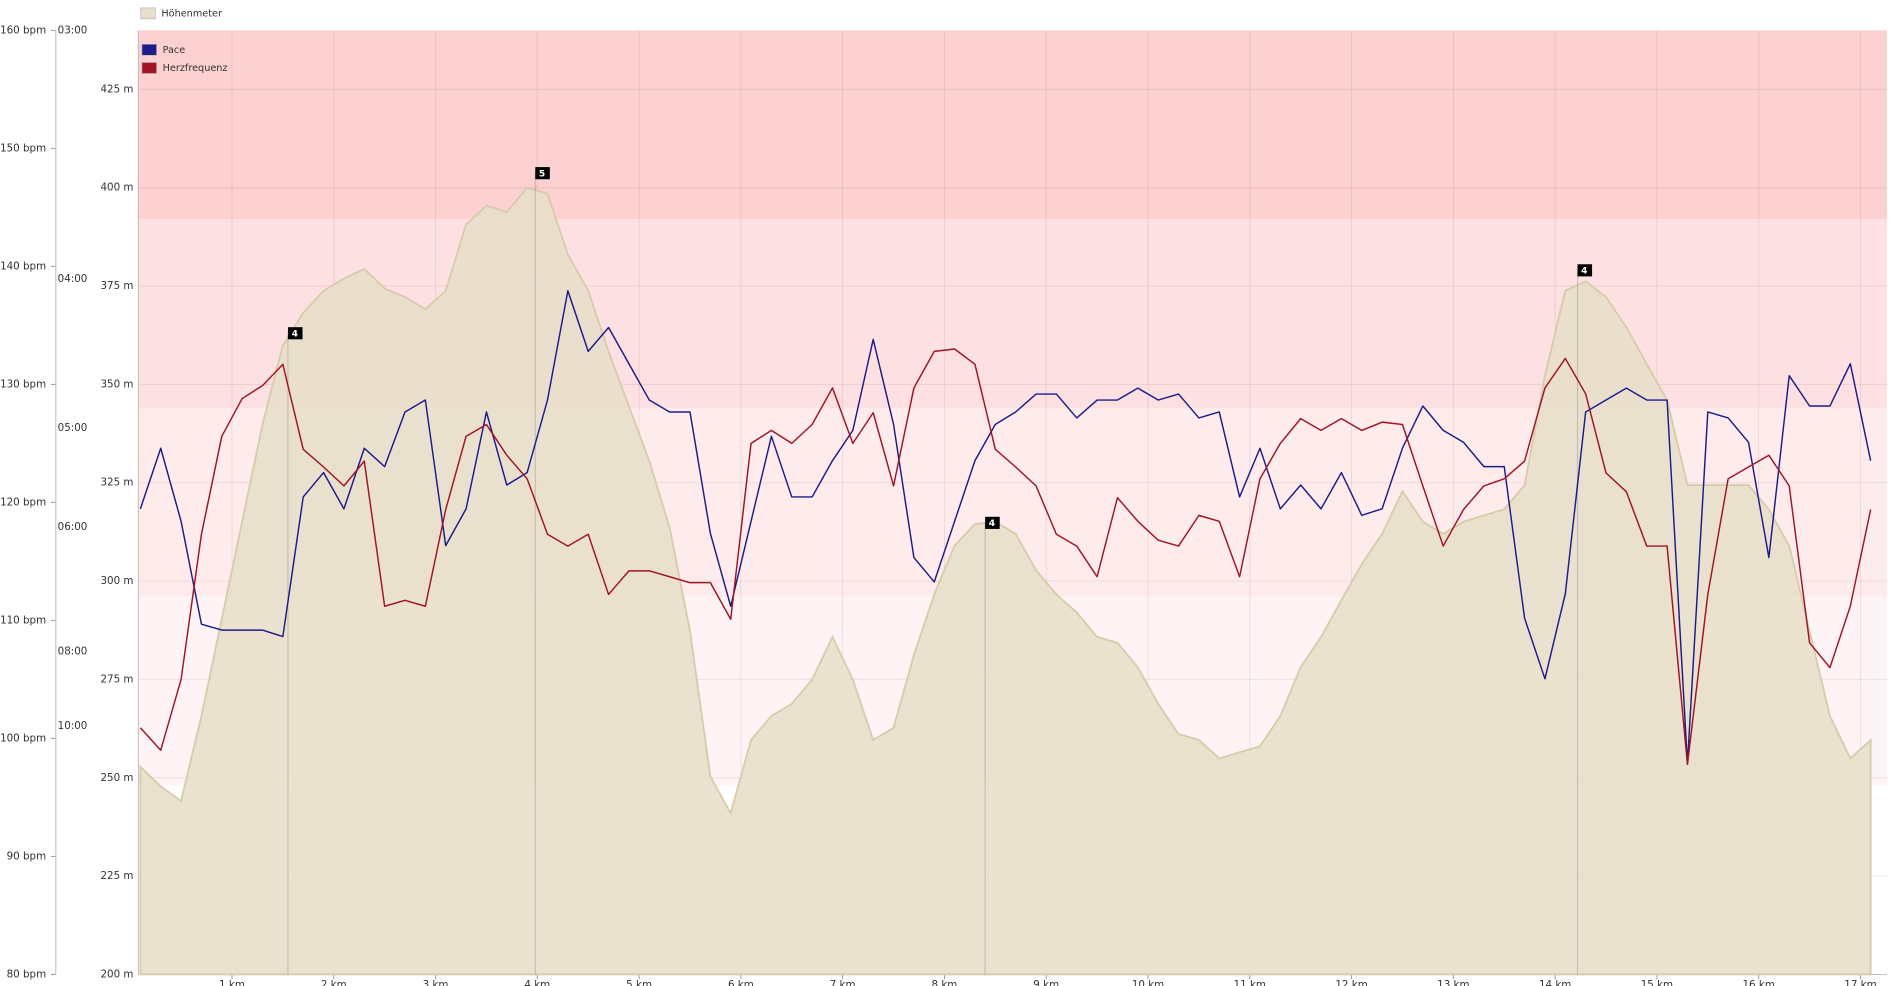  I want to click on x-tick-label: 17 km, so click(1860, 982).